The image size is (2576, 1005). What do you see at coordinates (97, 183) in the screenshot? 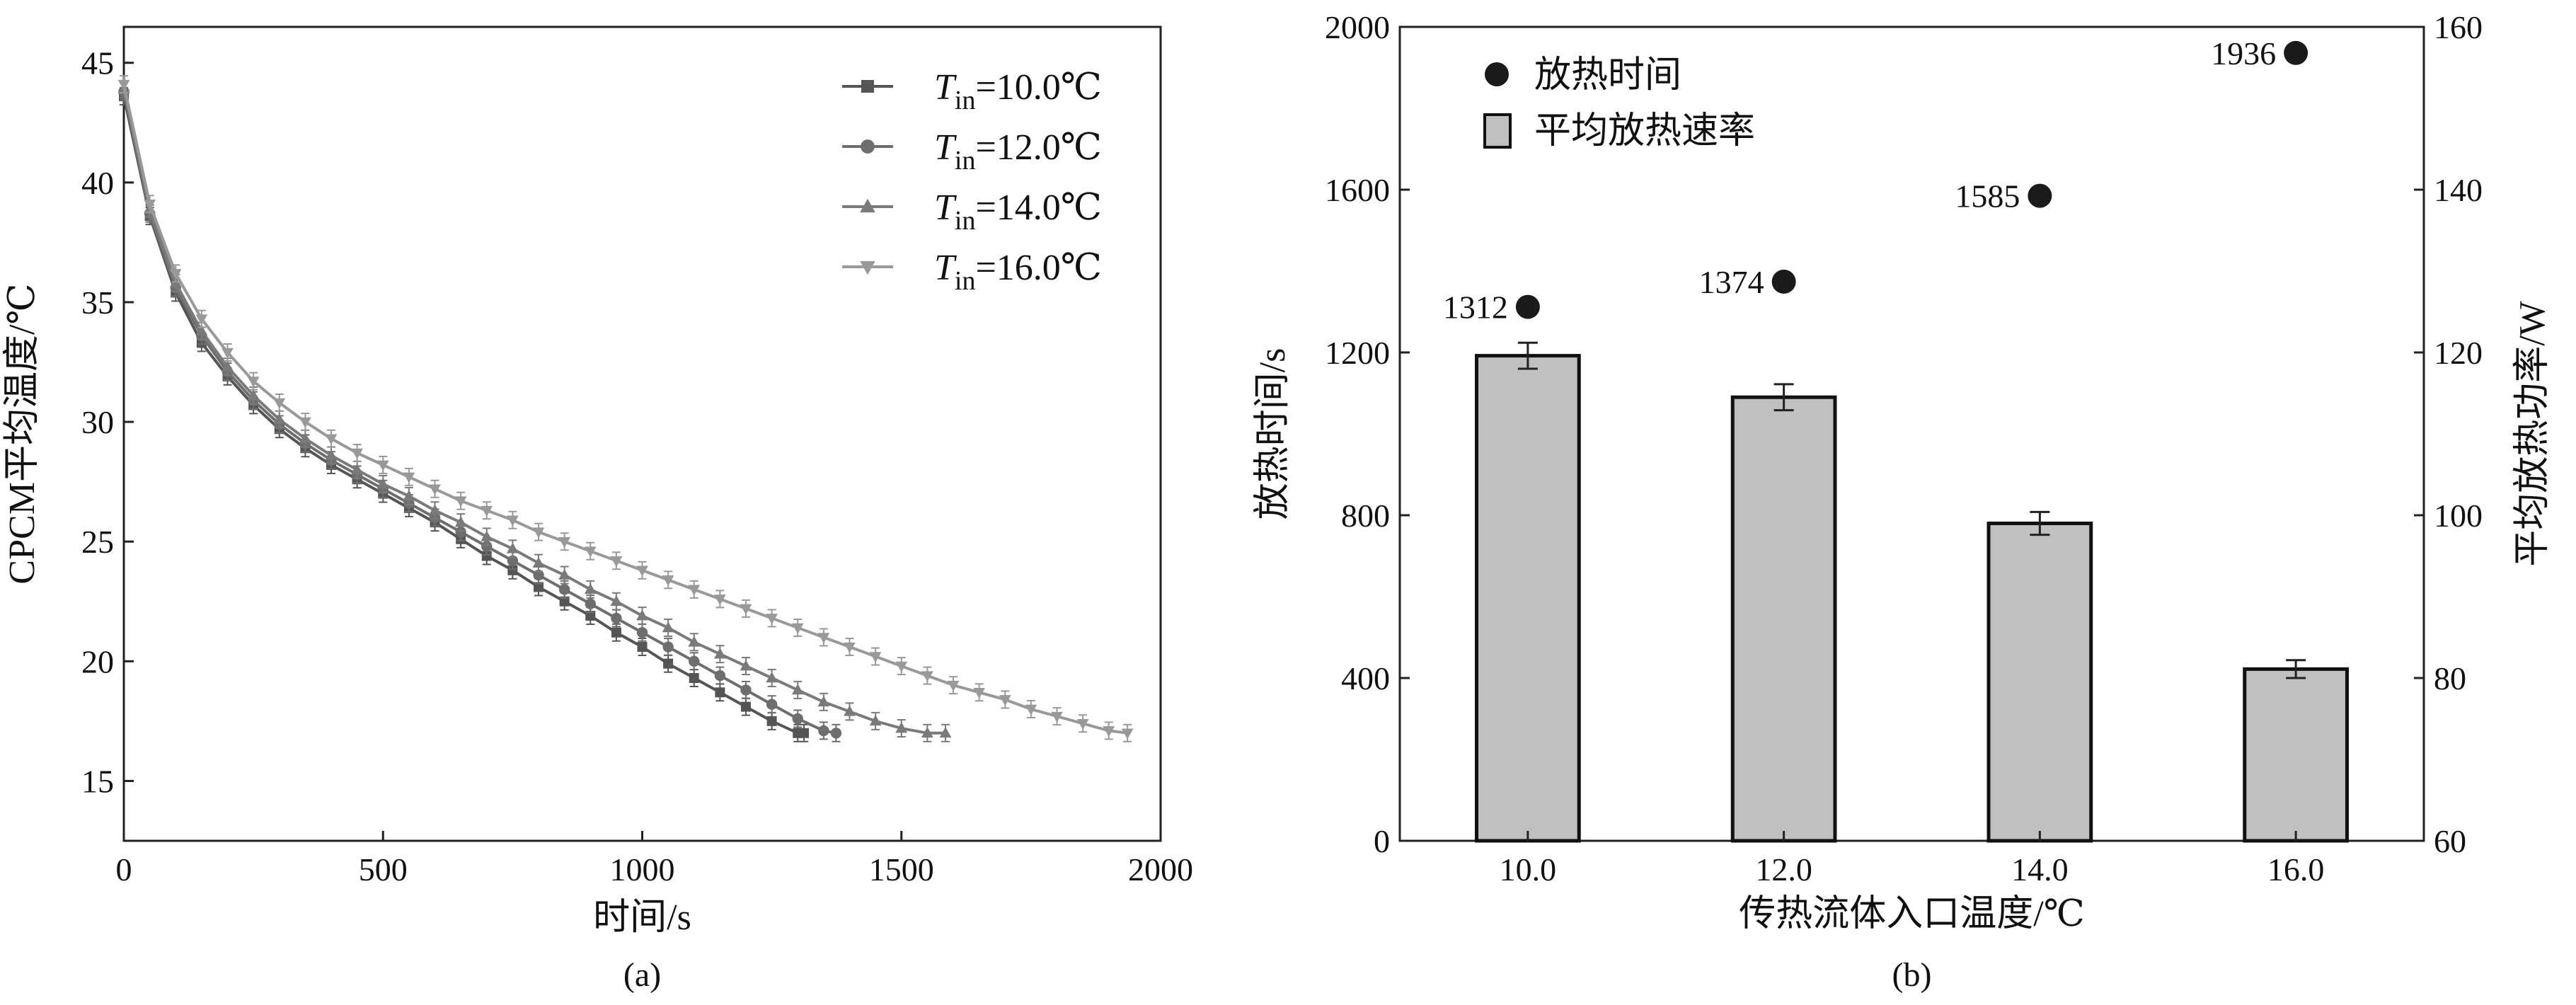
I see `y-tick-label: 40` at bounding box center [97, 183].